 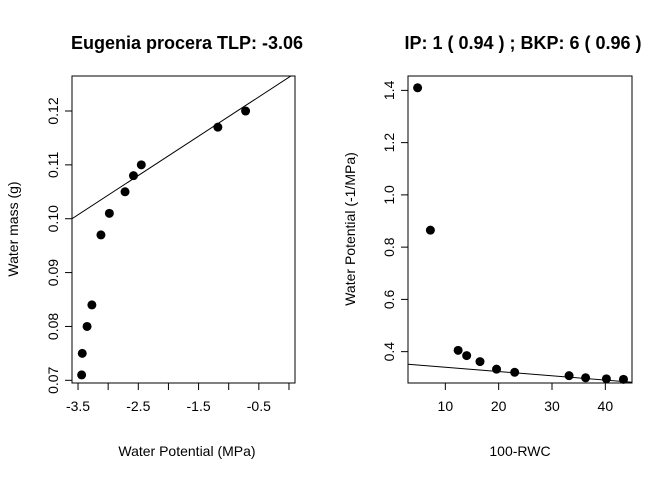 I want to click on x-tick-label: 10, so click(x=446, y=406).